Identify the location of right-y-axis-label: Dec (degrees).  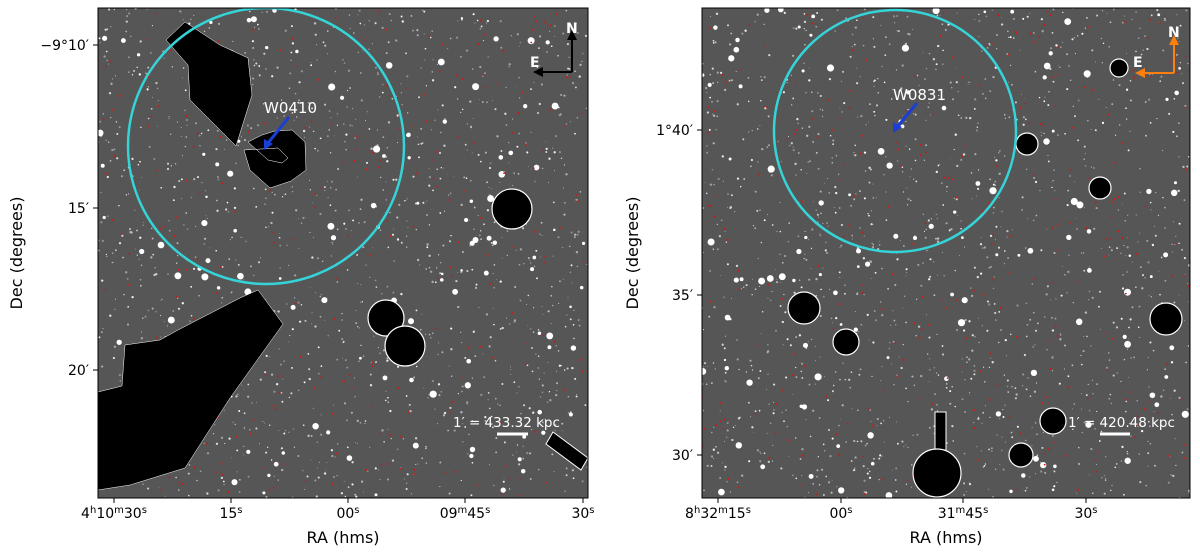
(632, 253).